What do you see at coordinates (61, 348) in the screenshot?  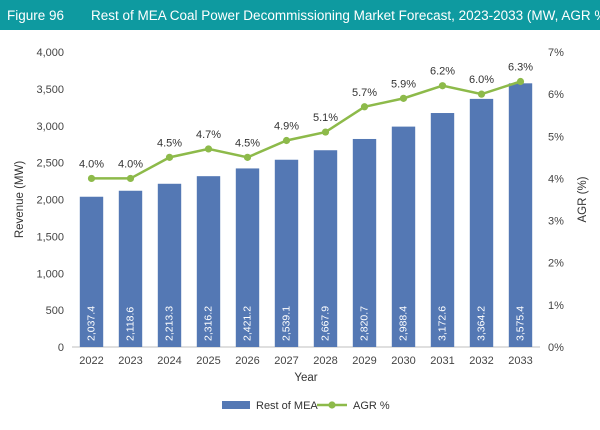 I see `y-tick-label: 0` at bounding box center [61, 348].